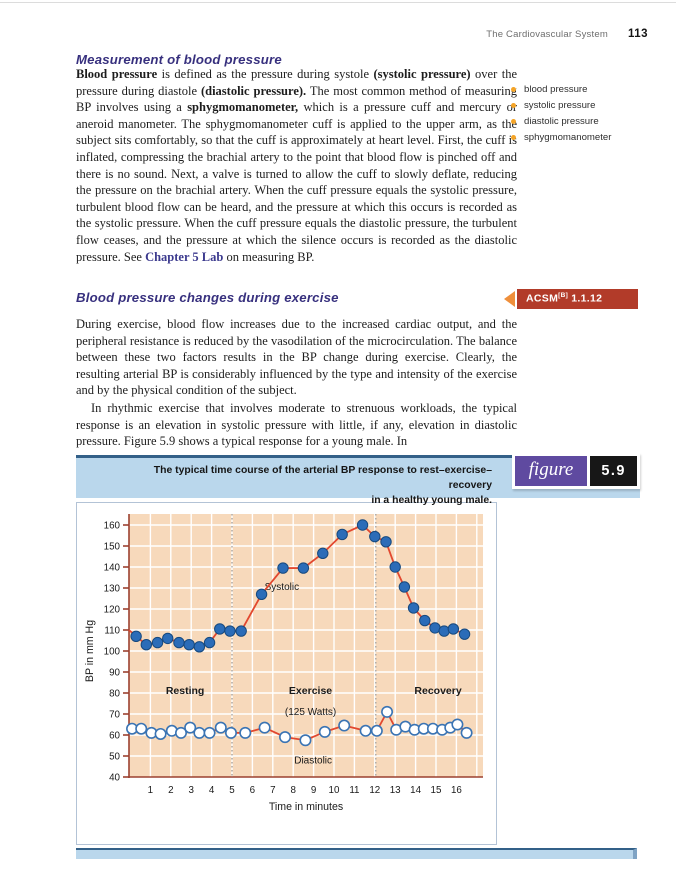 The height and width of the screenshot is (896, 676). What do you see at coordinates (184, 256) in the screenshot?
I see `chapter-5-lab-link: Chapter 5 Lab` at bounding box center [184, 256].